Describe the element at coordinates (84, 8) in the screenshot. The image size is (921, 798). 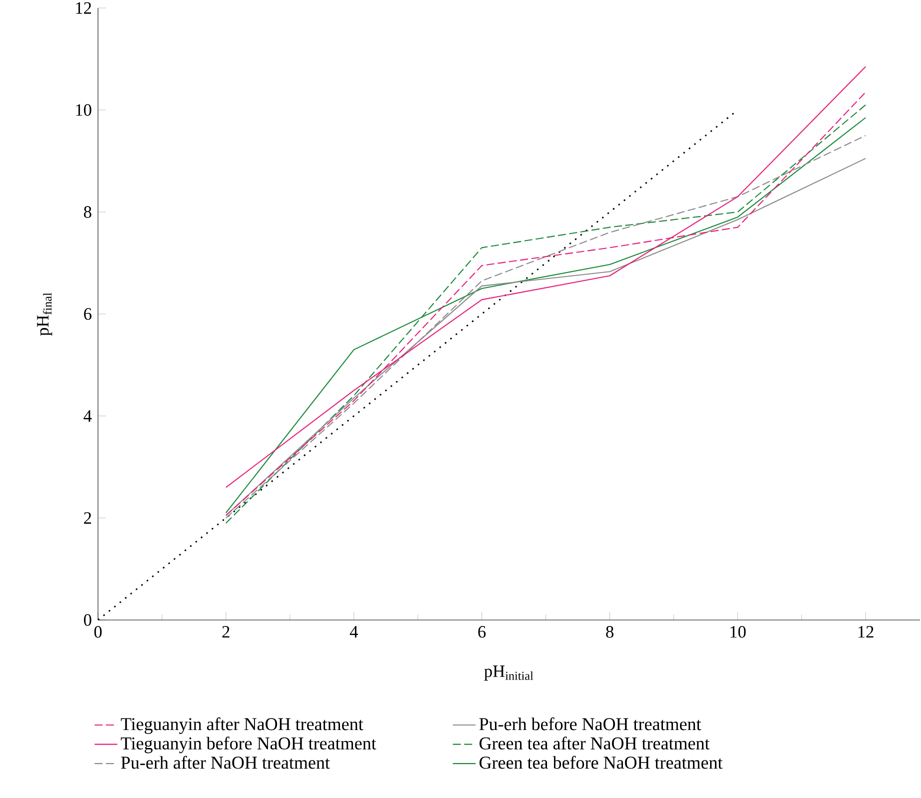
I see `y-tick-label: 12` at that location.